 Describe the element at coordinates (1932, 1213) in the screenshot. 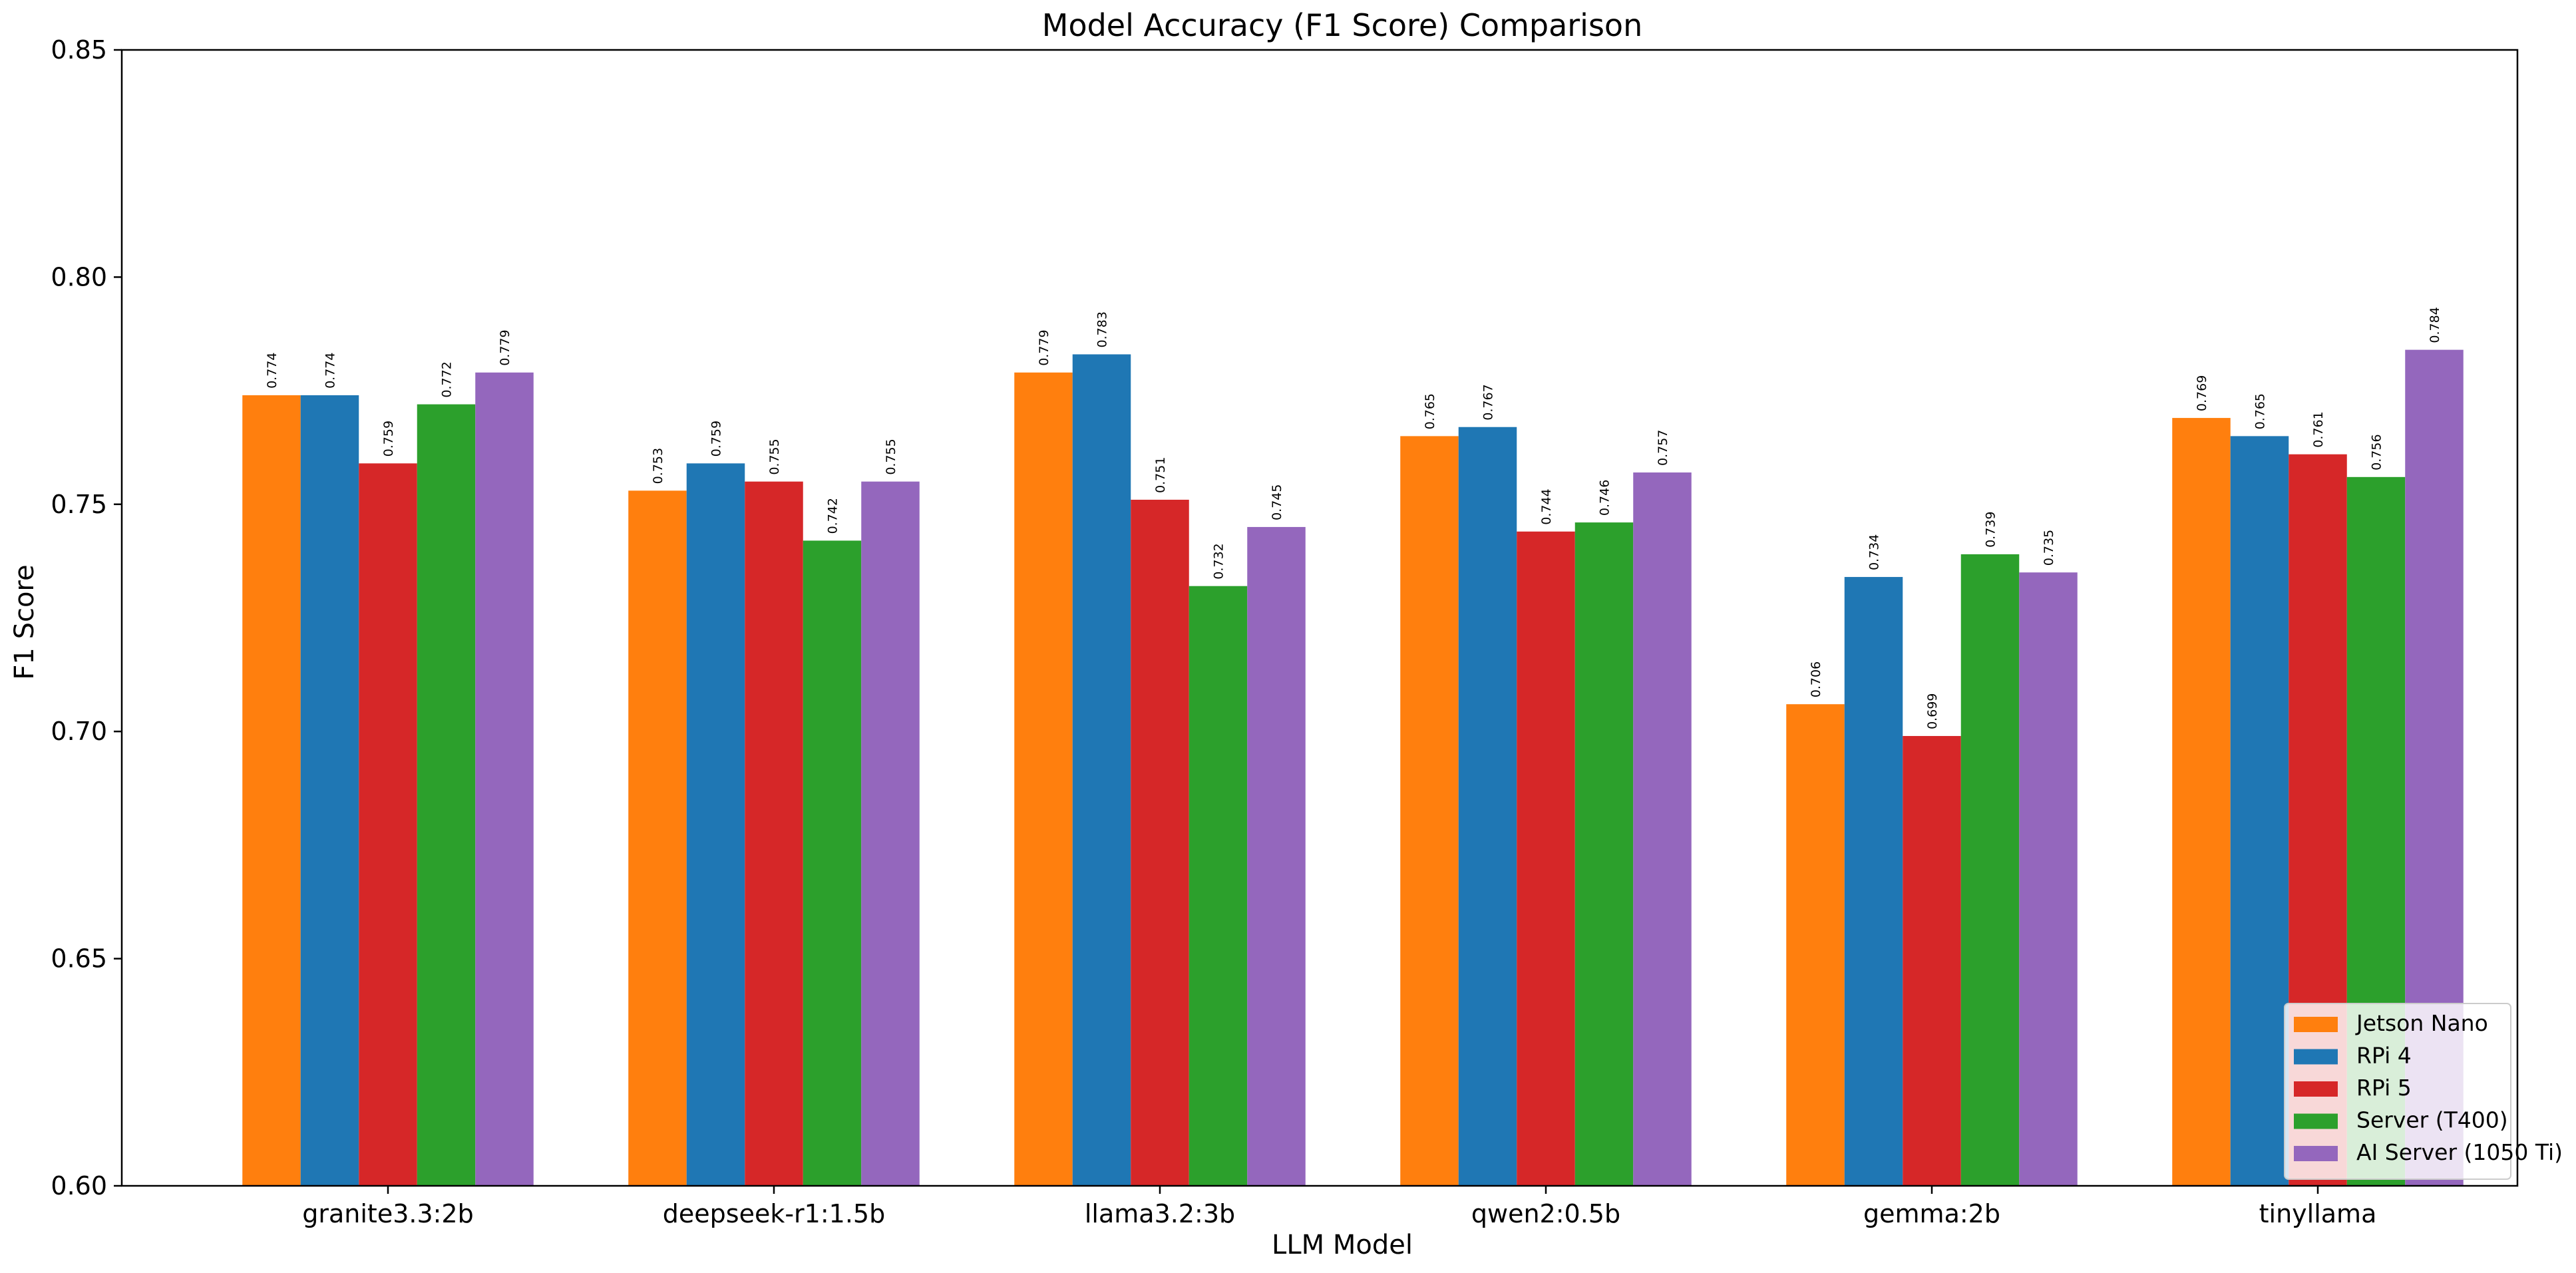

I see `x-tick-label: gemma:2b` at that location.